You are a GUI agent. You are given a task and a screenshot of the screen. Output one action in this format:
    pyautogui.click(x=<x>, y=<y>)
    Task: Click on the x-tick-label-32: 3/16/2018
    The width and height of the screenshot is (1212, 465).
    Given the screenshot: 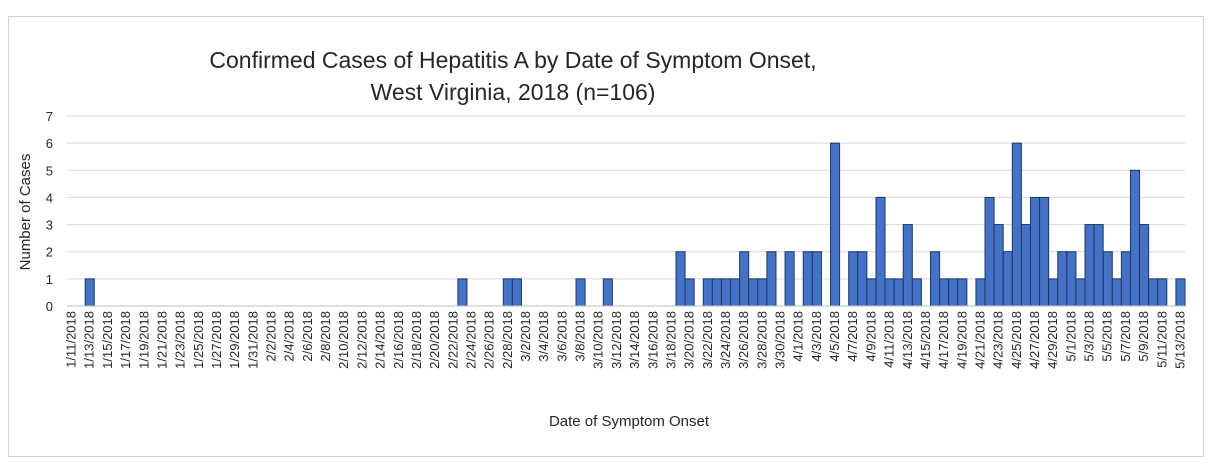 What is the action you would take?
    pyautogui.click(x=652, y=340)
    